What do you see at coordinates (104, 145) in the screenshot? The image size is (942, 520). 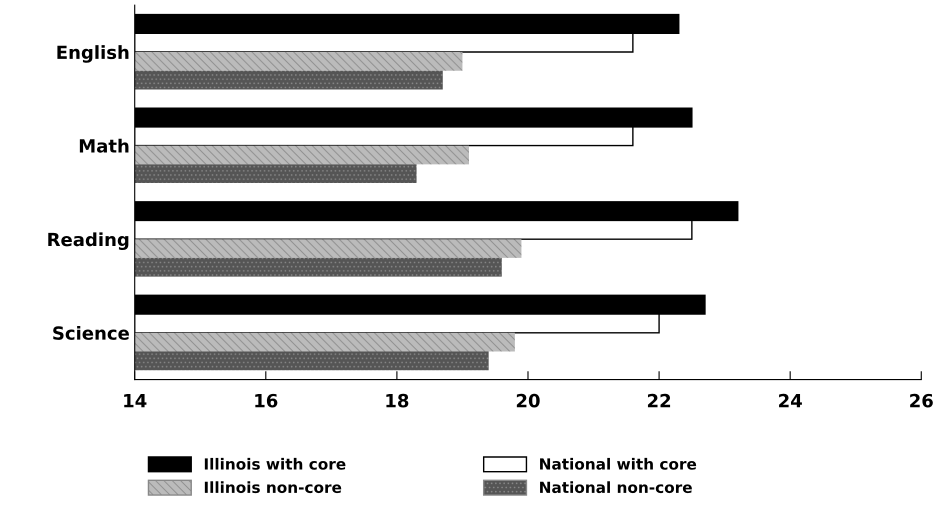 I see `y-tick-label: Math` at bounding box center [104, 145].